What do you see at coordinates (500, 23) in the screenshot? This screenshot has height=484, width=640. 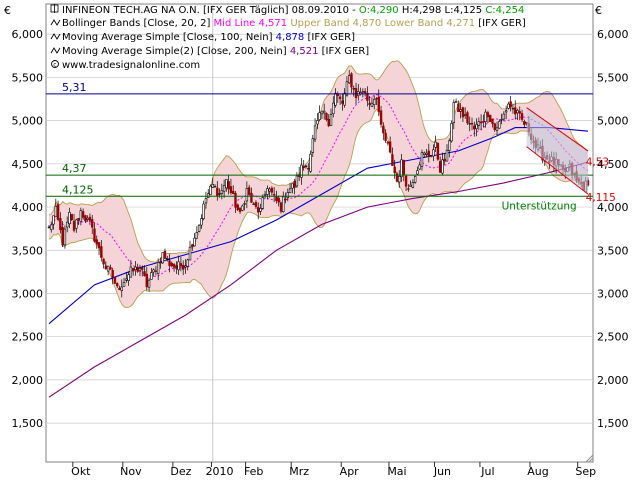 I see `legend-bollinger-suffix: [IFX GER]` at bounding box center [500, 23].